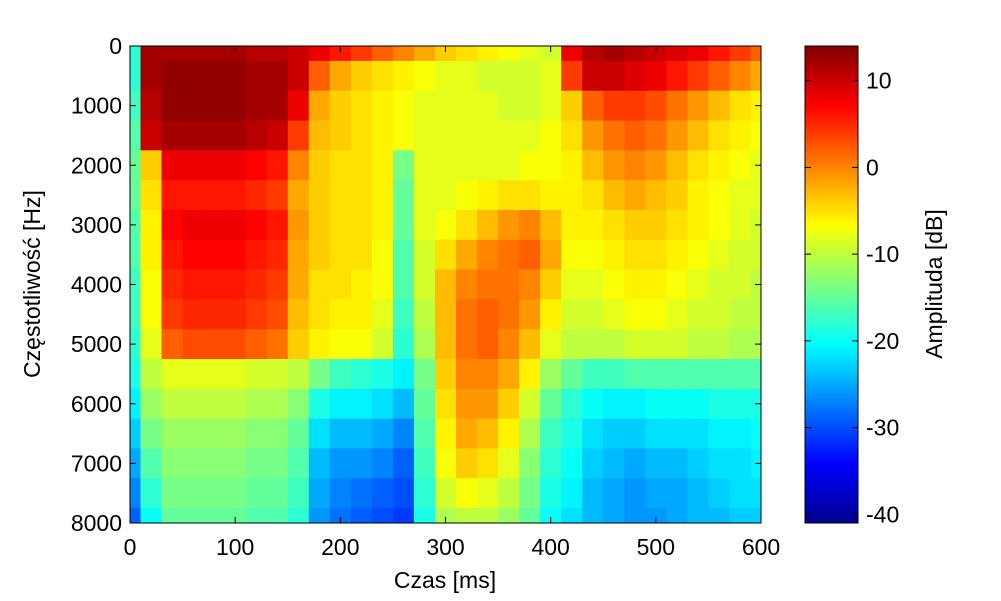 This screenshot has width=1001, height=601. What do you see at coordinates (340, 547) in the screenshot?
I see `x-tick-label: 200` at bounding box center [340, 547].